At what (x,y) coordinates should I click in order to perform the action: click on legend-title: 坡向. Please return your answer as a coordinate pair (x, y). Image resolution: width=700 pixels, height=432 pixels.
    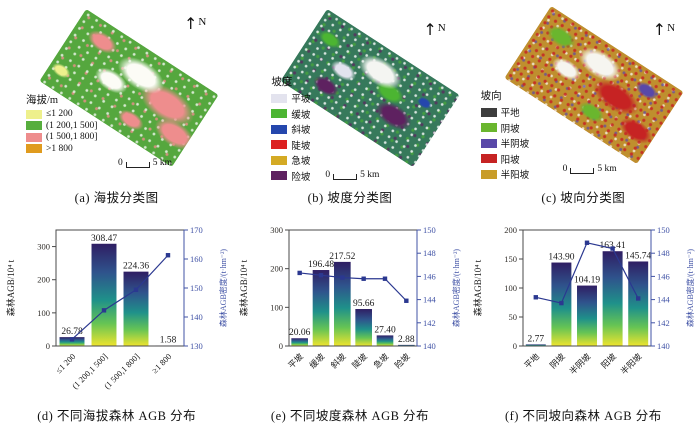
    Looking at the image, I should click on (491, 96).